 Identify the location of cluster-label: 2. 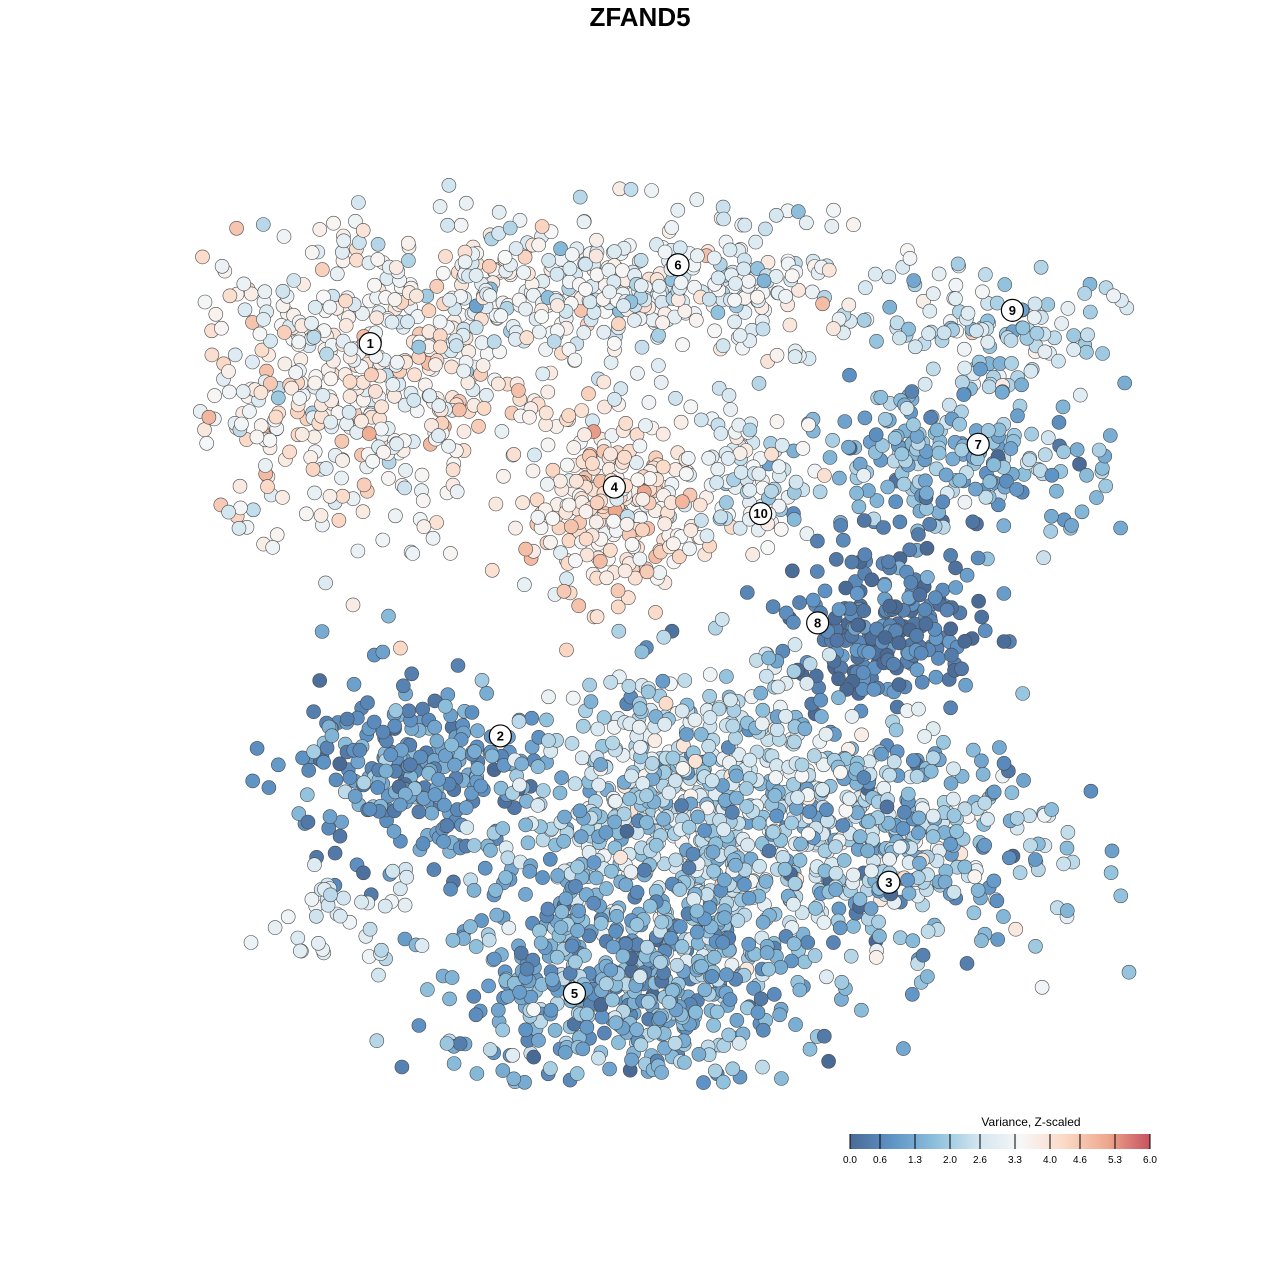
(500, 736).